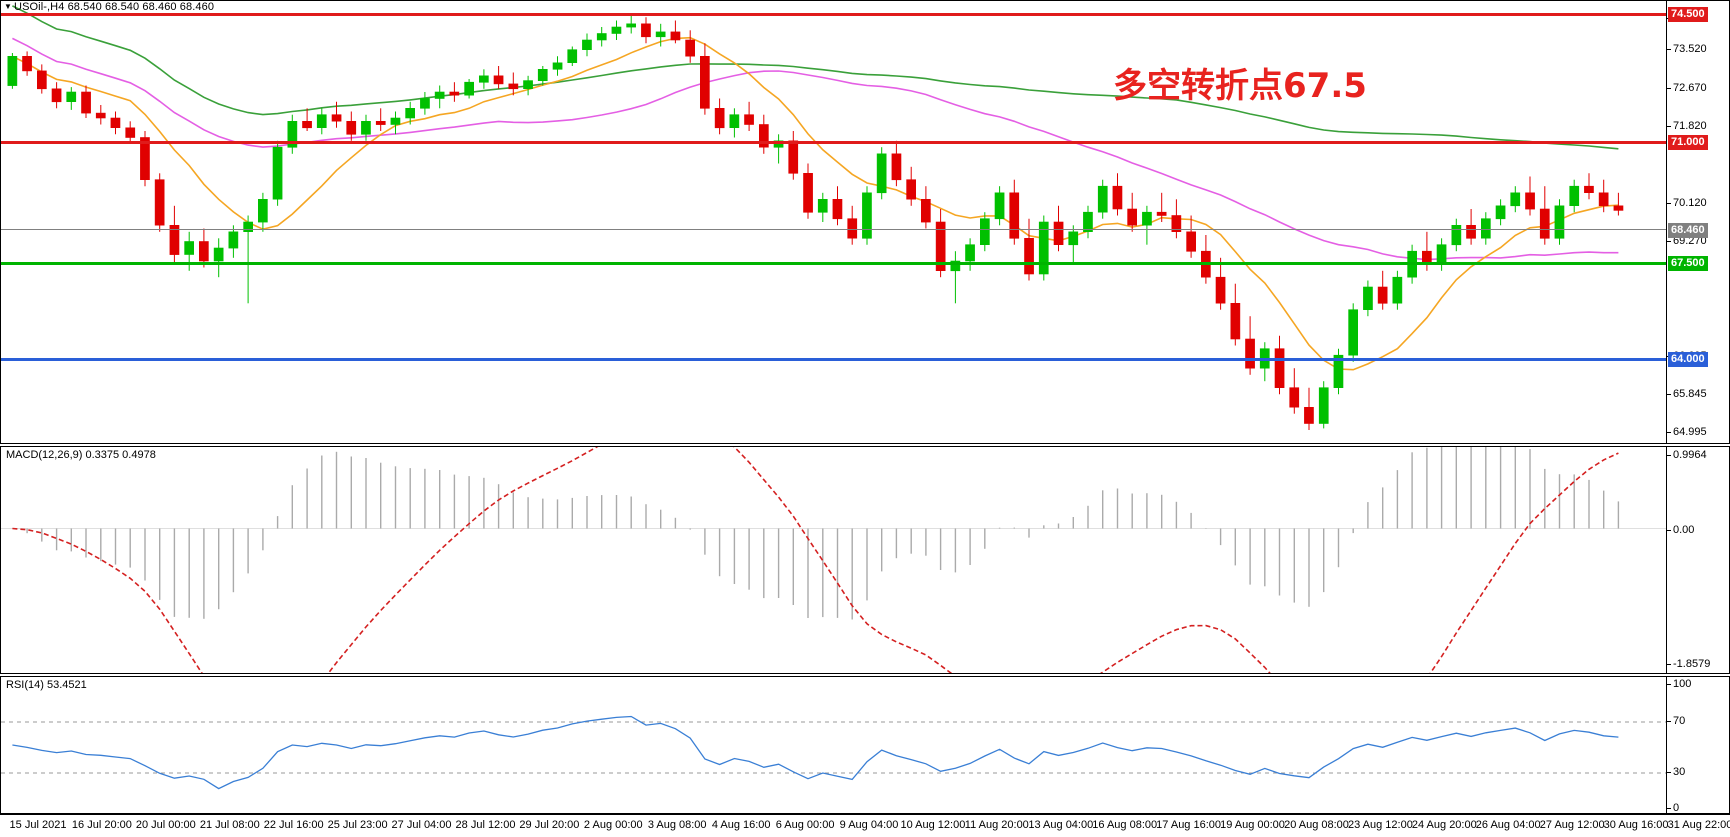 The height and width of the screenshot is (837, 1730). I want to click on macd-axis: 0.9964 0.00 -1.8579, so click(1697, 560).